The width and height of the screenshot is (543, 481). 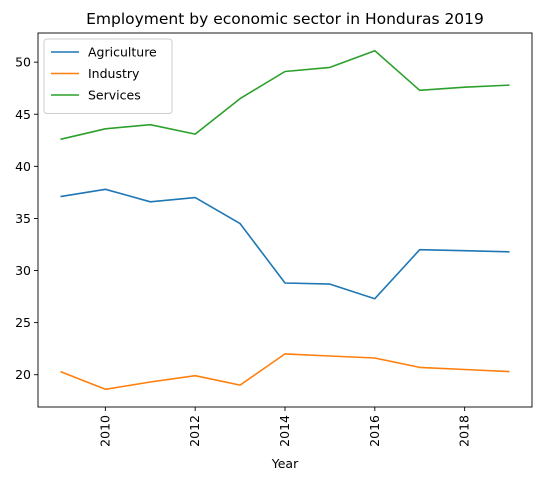 I want to click on x-tick-label: 2018, so click(x=464, y=431).